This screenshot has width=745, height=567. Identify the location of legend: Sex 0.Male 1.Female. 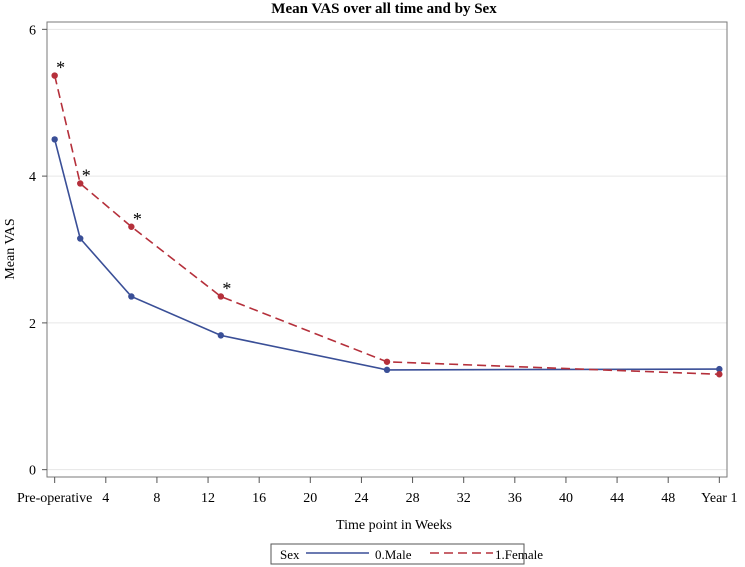
(406, 554).